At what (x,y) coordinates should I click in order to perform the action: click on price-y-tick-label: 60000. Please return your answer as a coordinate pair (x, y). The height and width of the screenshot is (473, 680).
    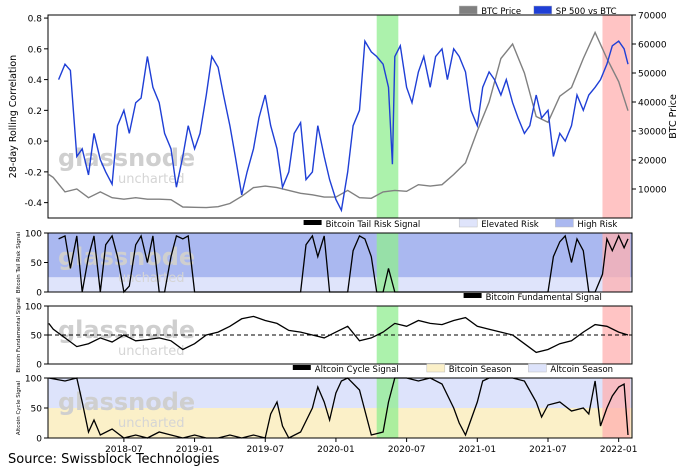
    Looking at the image, I should click on (652, 46).